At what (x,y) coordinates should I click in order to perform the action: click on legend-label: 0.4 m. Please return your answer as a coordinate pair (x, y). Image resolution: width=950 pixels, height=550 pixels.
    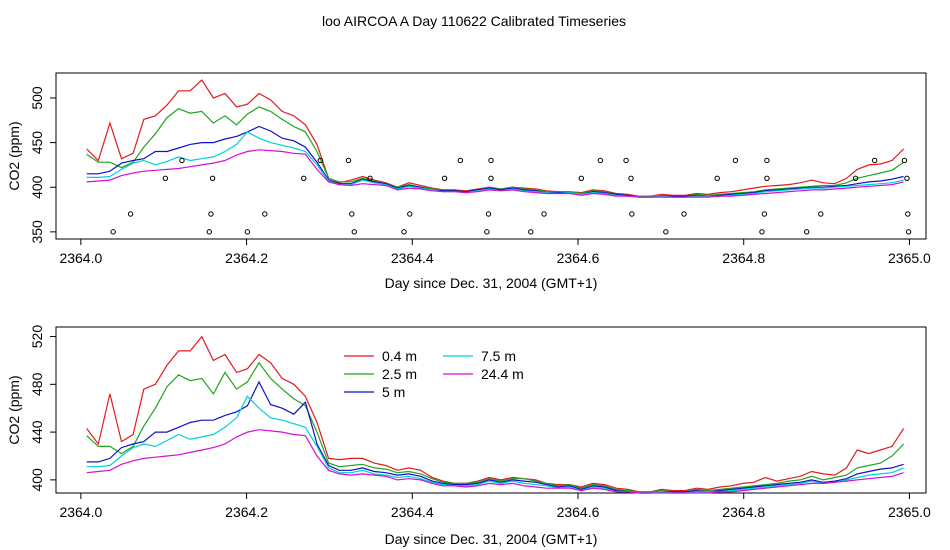
    Looking at the image, I should click on (399, 356).